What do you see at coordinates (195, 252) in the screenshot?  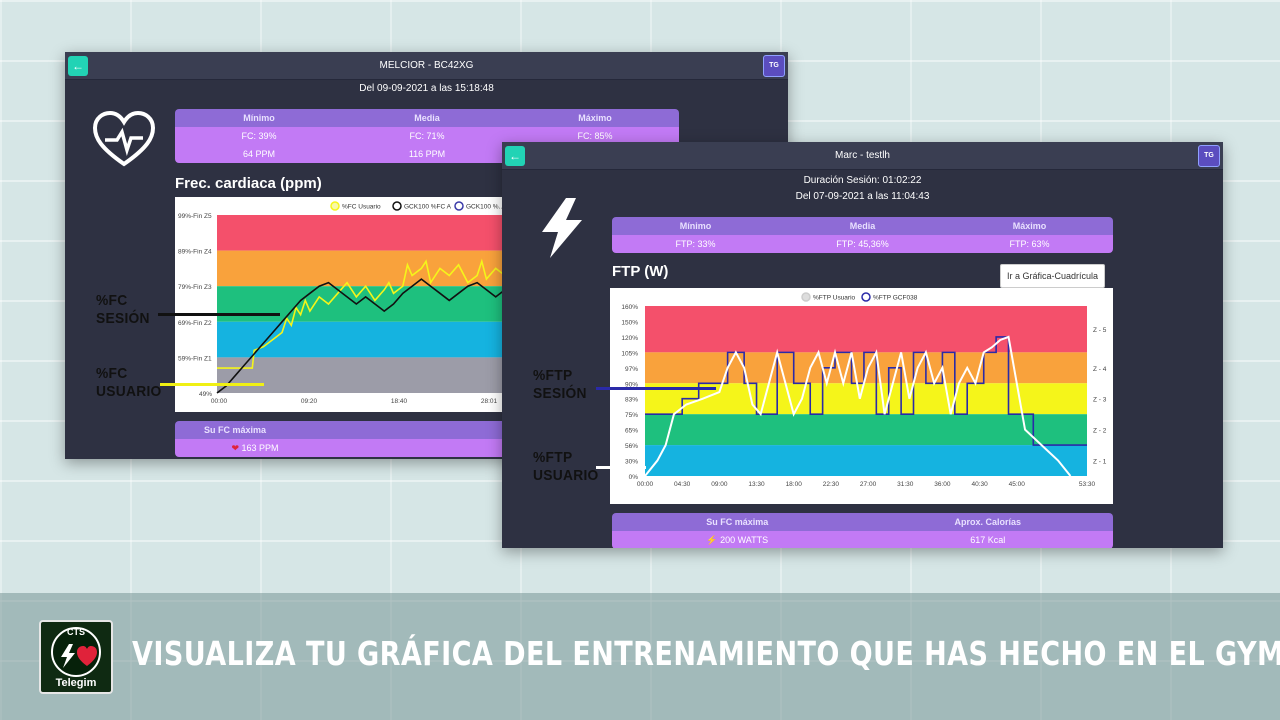 I see `y-tick-label: 89%-Fin Z4` at bounding box center [195, 252].